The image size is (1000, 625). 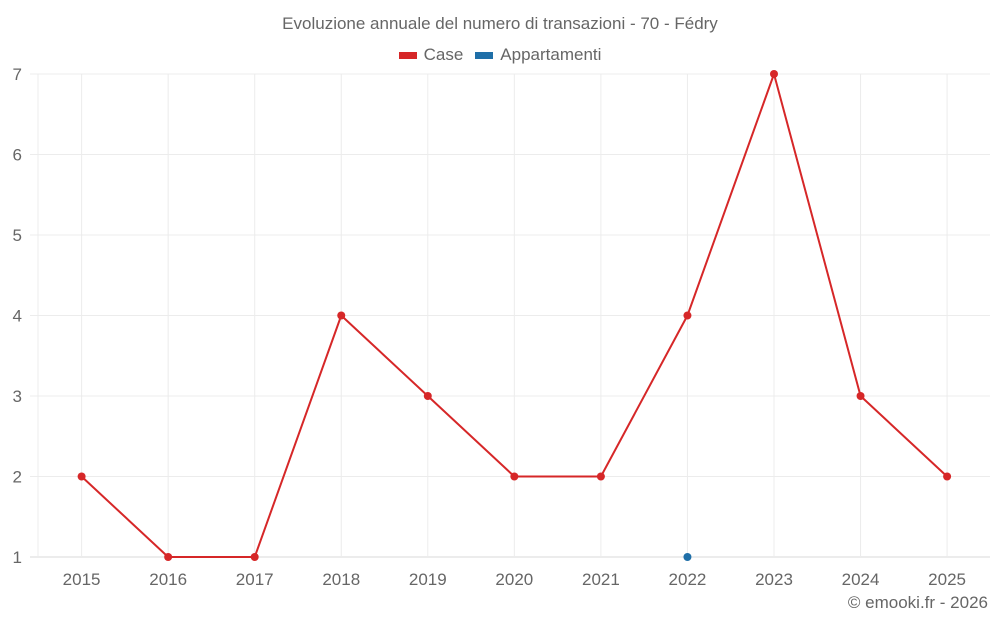 I want to click on legend-label-appartamenti: Appartamenti, so click(x=551, y=54).